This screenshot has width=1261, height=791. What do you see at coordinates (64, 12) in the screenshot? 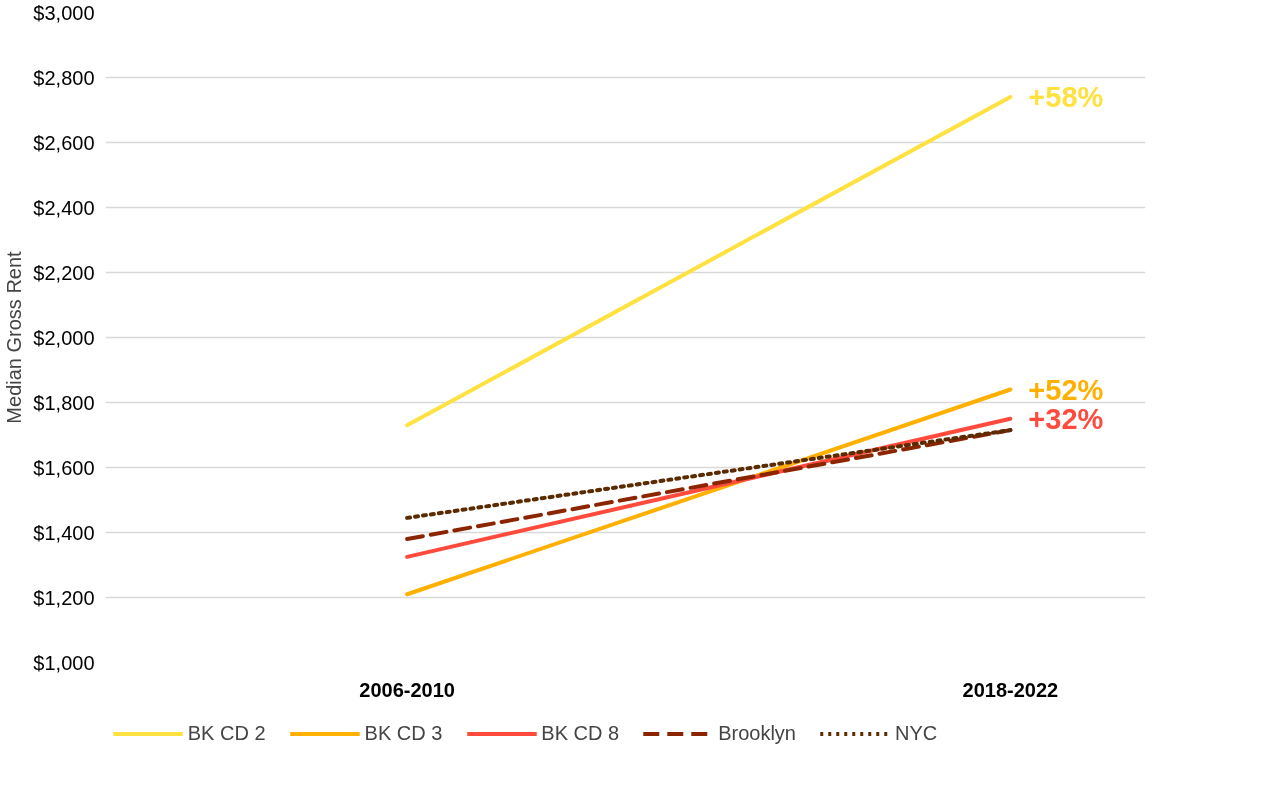
I see `y-tick-label: $3,000` at bounding box center [64, 12].